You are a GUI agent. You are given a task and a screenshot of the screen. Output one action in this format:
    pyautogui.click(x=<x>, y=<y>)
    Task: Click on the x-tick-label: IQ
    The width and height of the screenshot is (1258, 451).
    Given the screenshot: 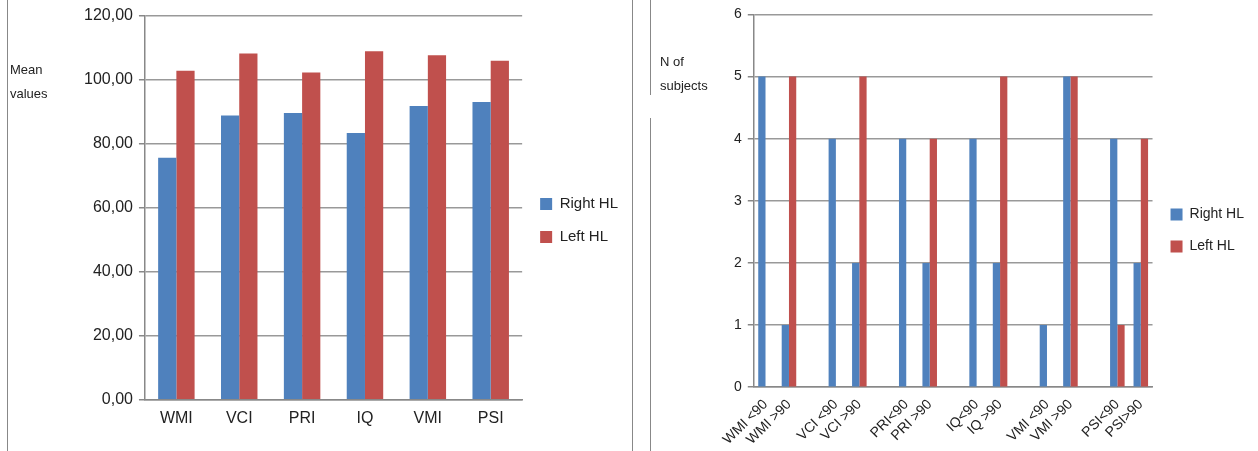 What is the action you would take?
    pyautogui.click(x=365, y=417)
    